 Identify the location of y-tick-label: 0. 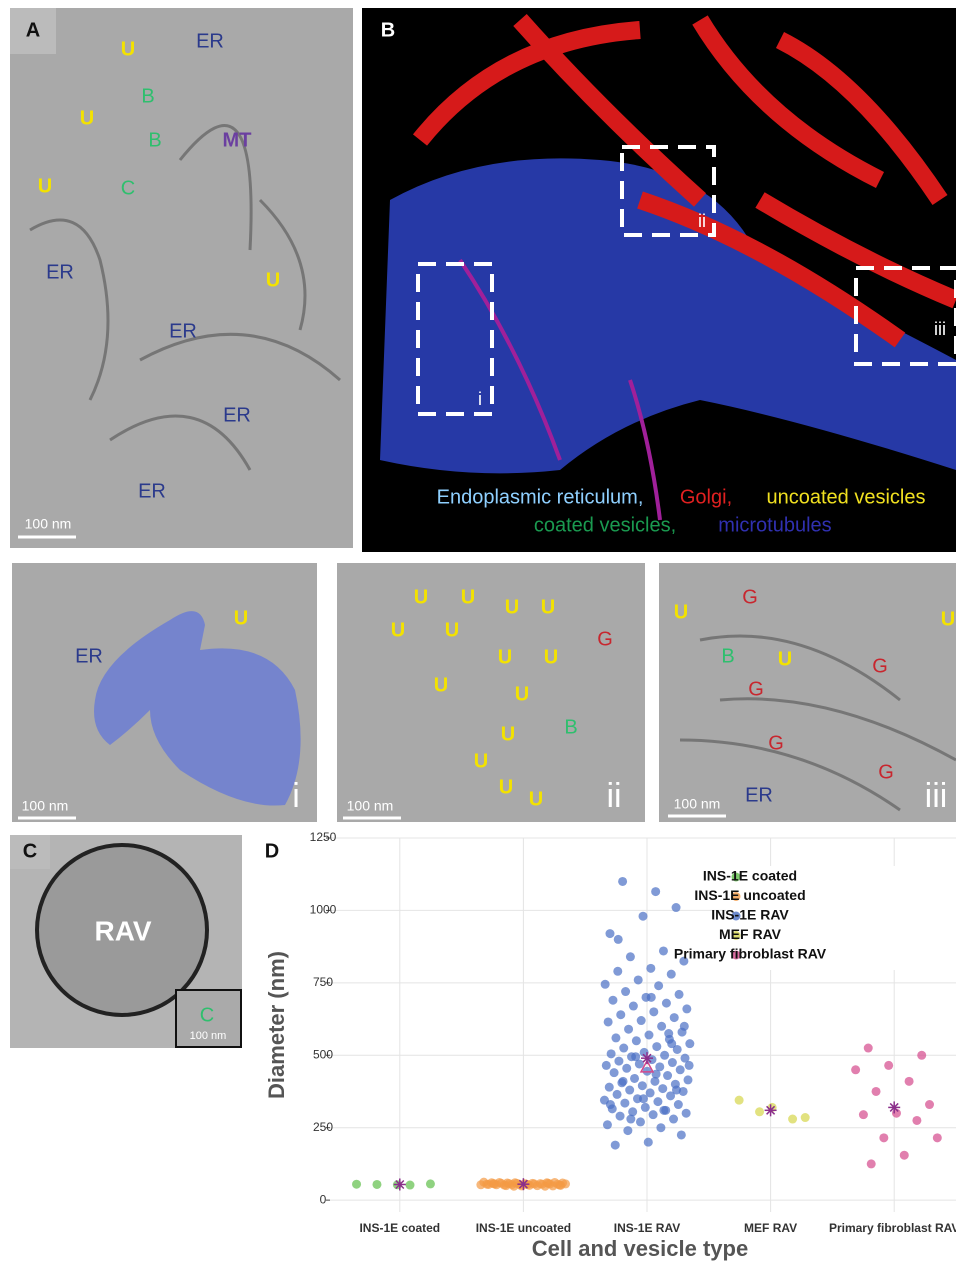
(323, 1199).